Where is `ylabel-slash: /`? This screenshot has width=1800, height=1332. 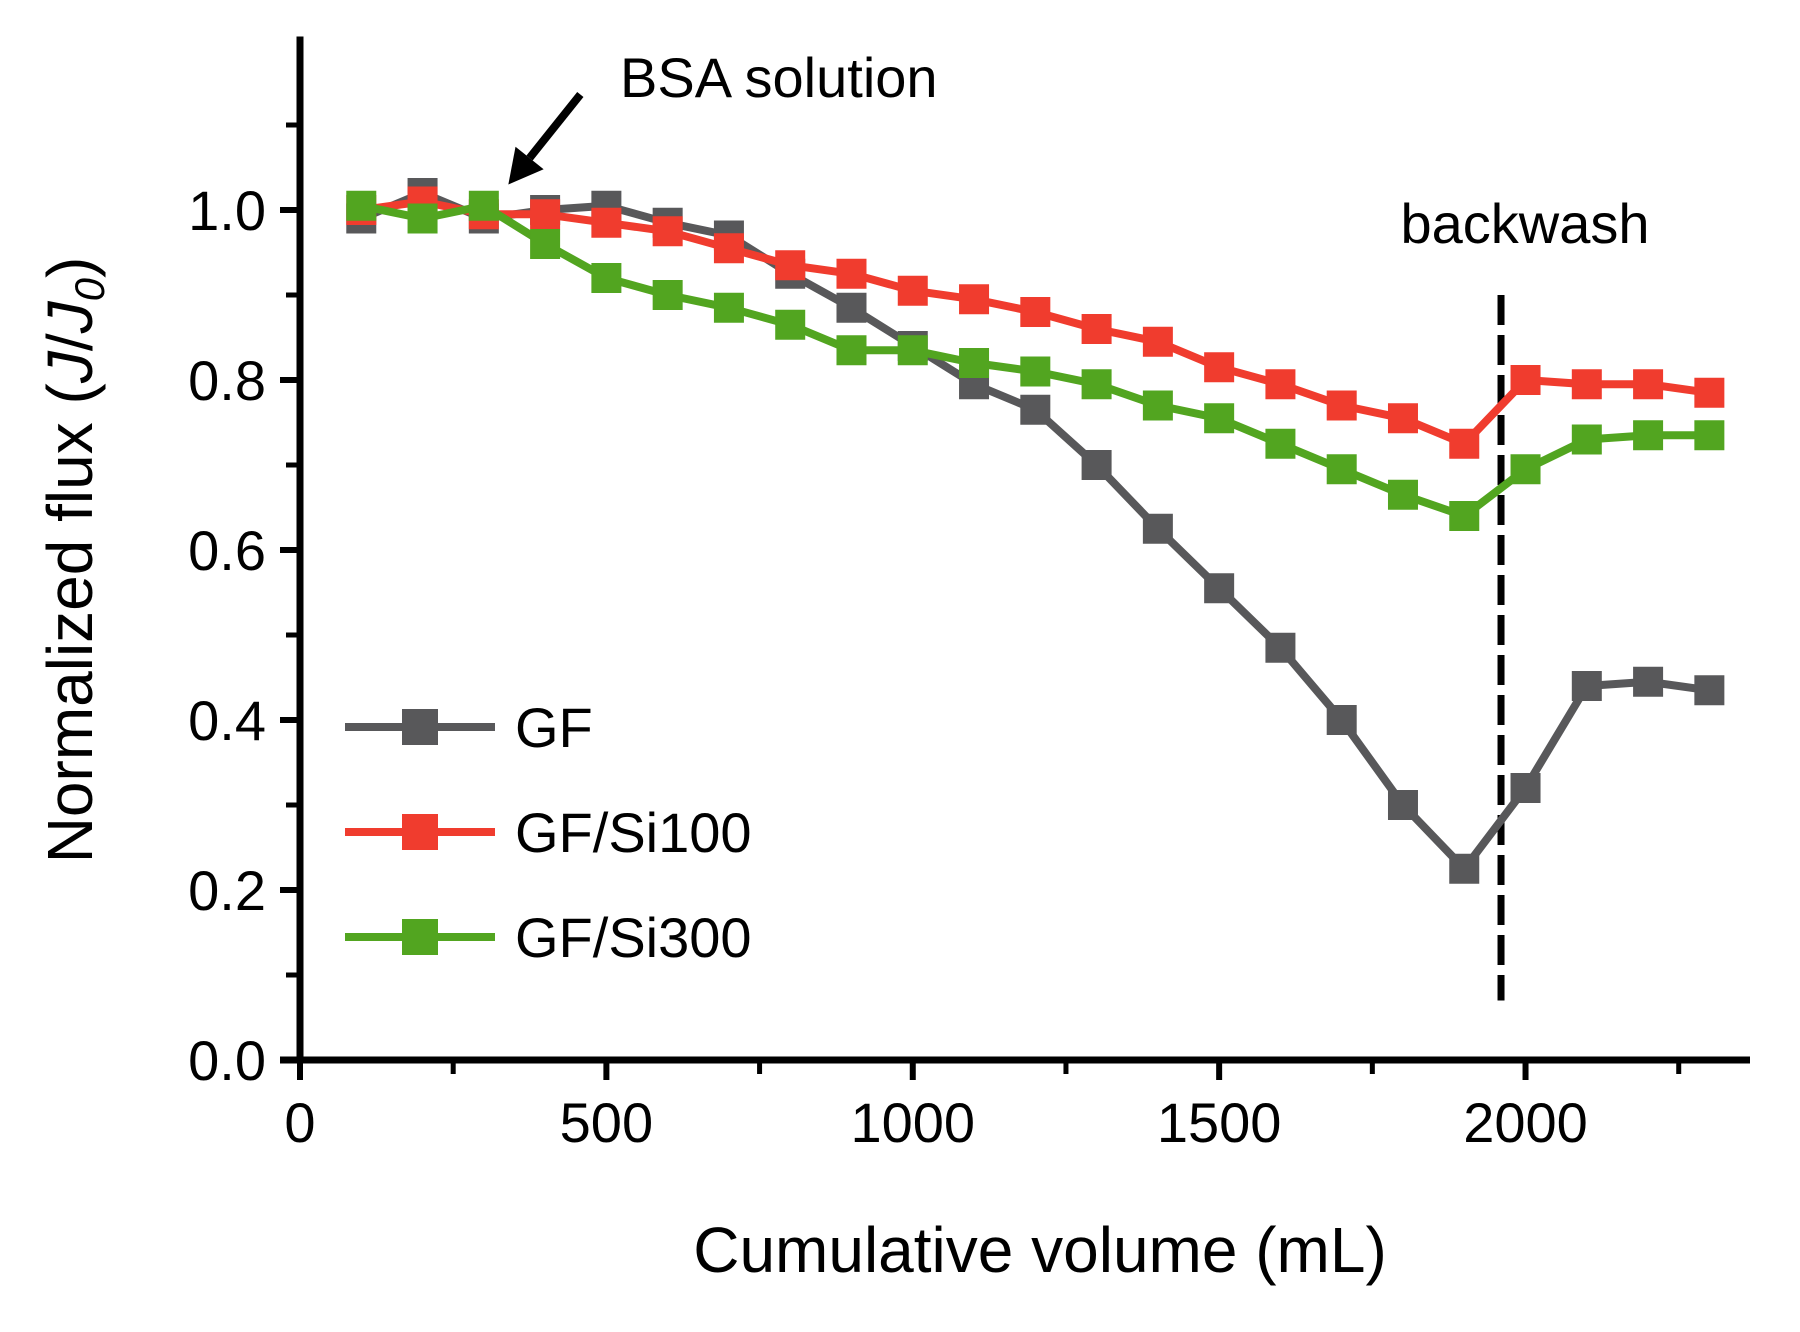
ylabel-slash: / is located at coordinates (70, 342).